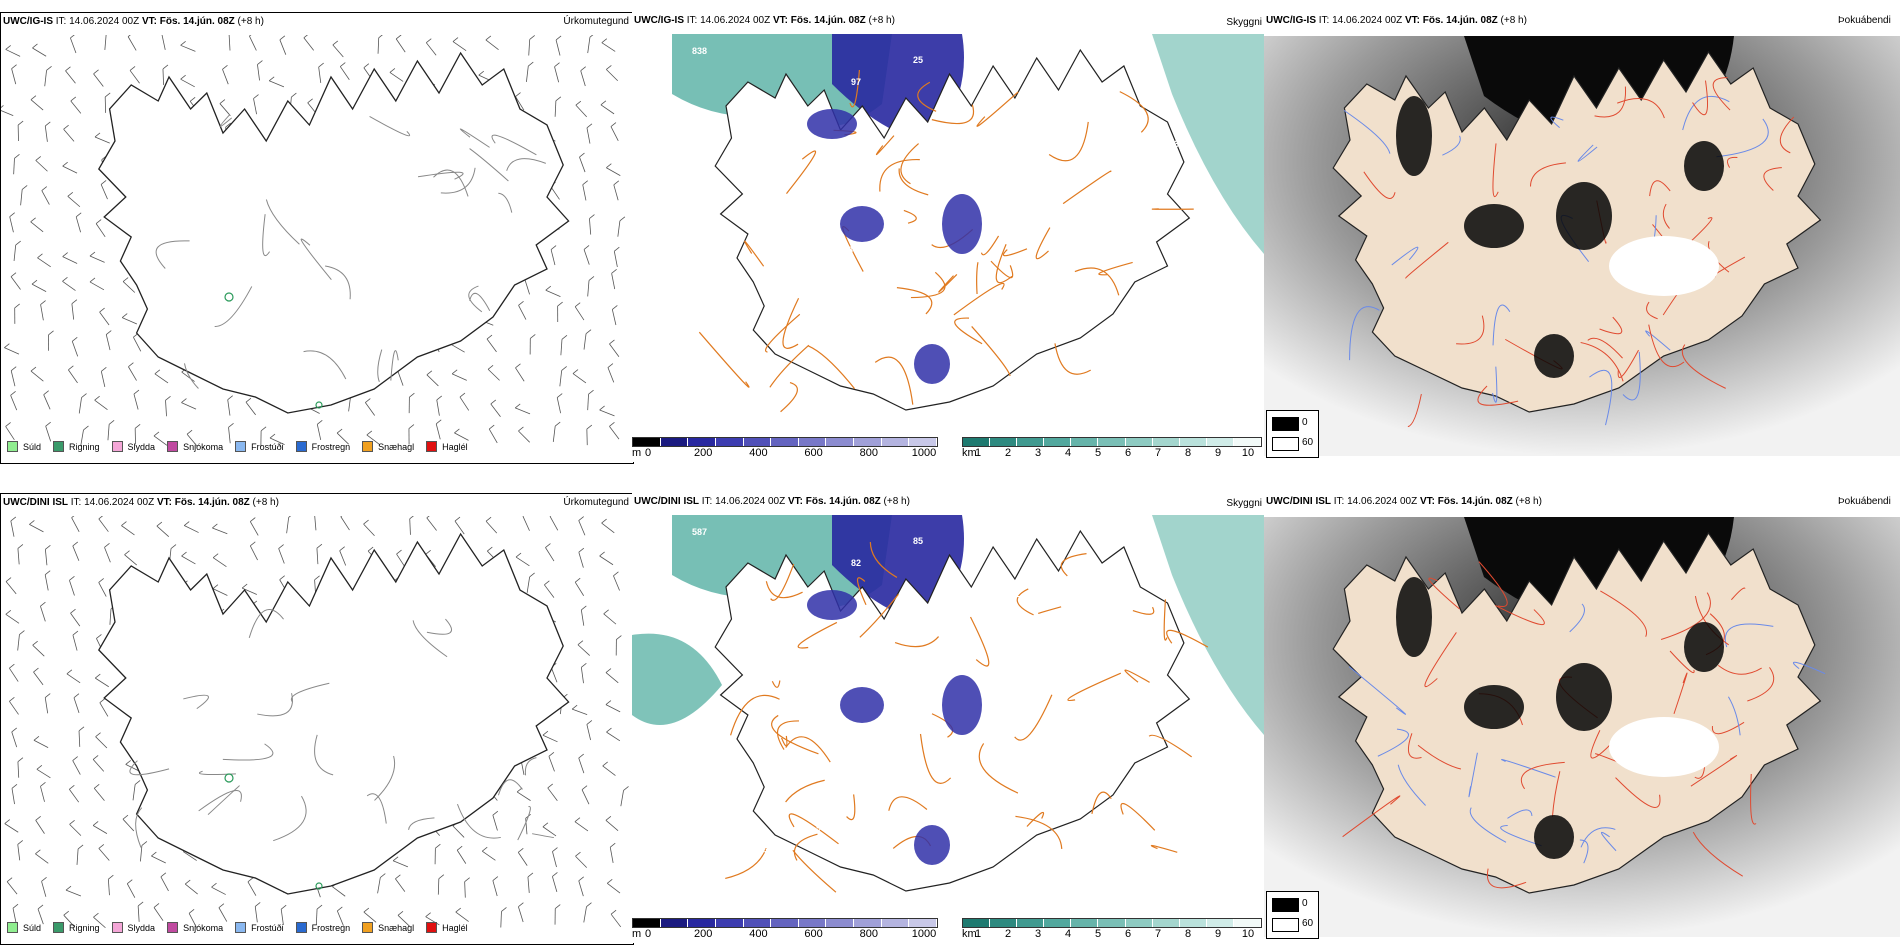 The height and width of the screenshot is (950, 1900). What do you see at coordinates (761, 369) in the screenshot?
I see `cloud-base-label: 125` at bounding box center [761, 369].